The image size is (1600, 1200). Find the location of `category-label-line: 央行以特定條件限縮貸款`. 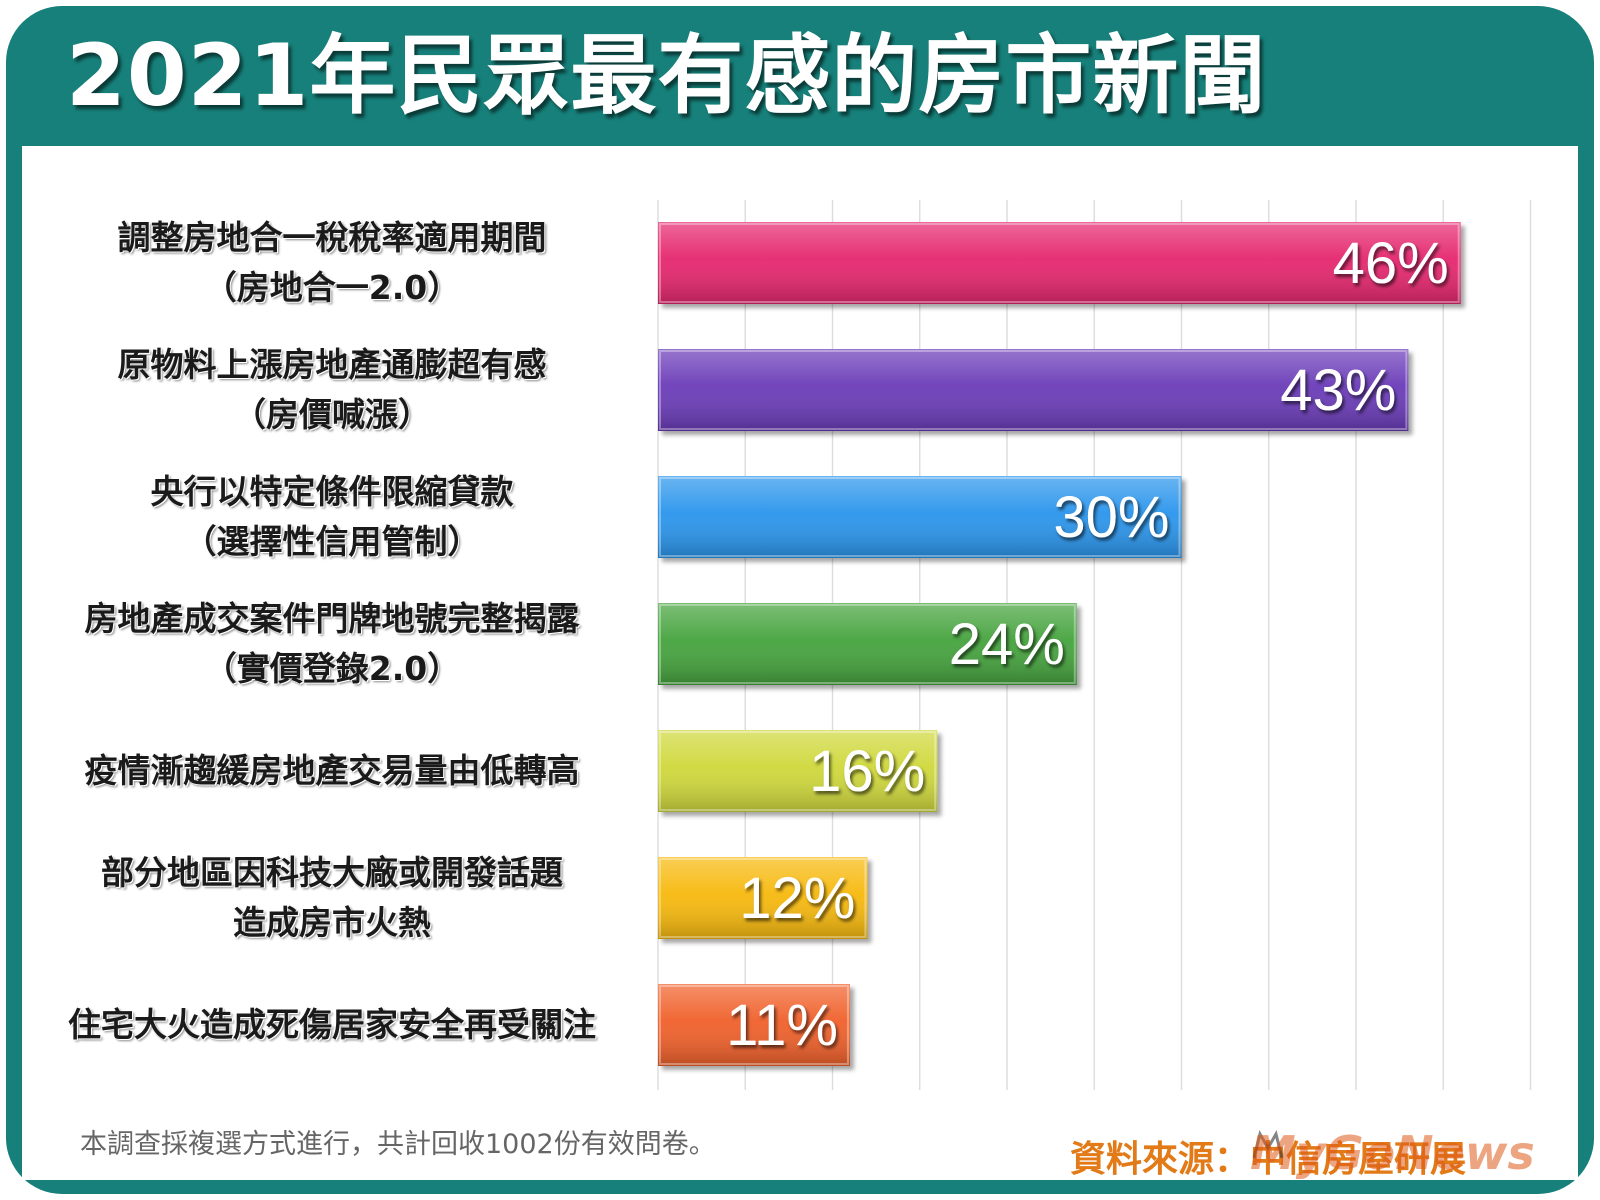

category-label-line: 央行以特定條件限縮貸款 is located at coordinates (332, 491).